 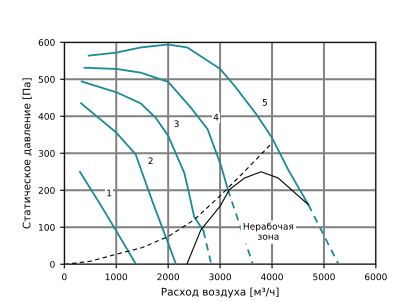 What do you see at coordinates (64, 276) in the screenshot?
I see `x-tick-label: 0` at bounding box center [64, 276].